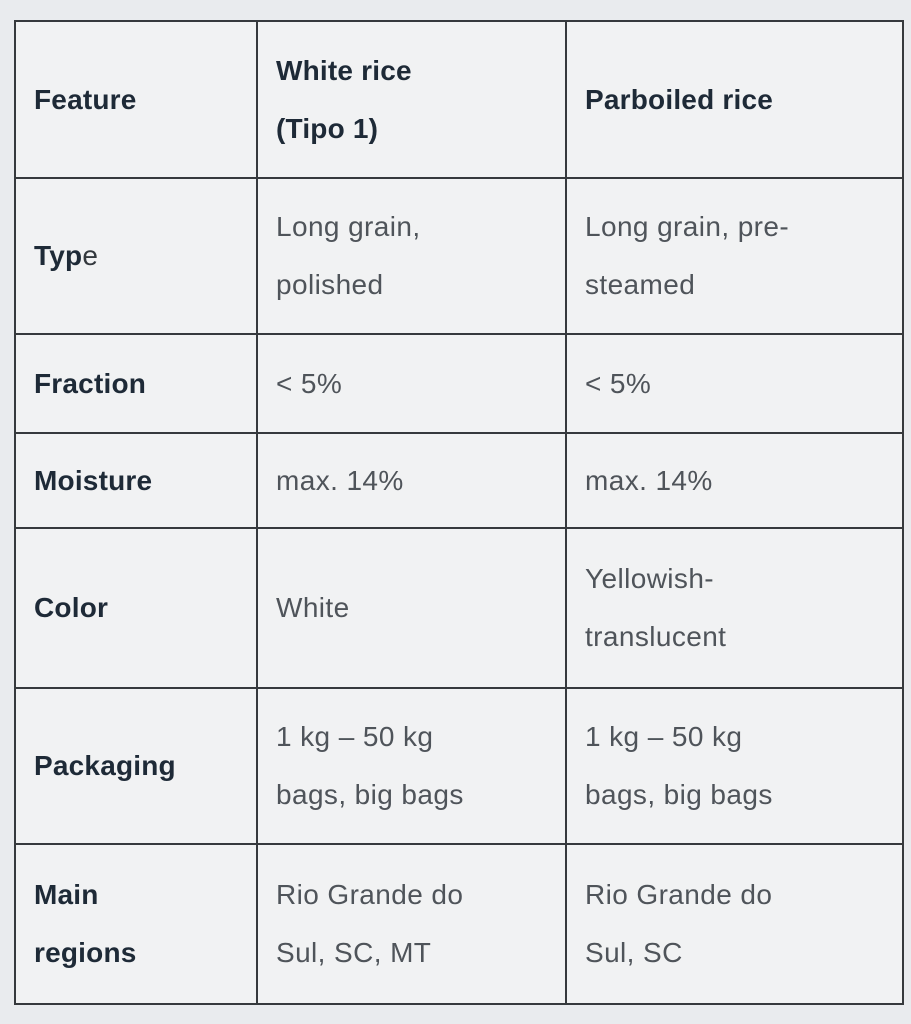 Image resolution: width=911 pixels, height=1024 pixels. What do you see at coordinates (58, 255) in the screenshot?
I see `row-label-type-bold: Typ` at bounding box center [58, 255].